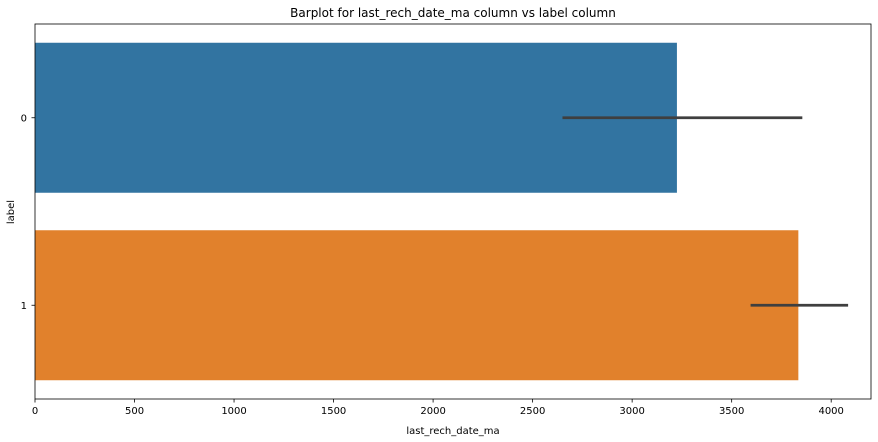  What do you see at coordinates (134, 411) in the screenshot?
I see `x-tick-label: 500` at bounding box center [134, 411].